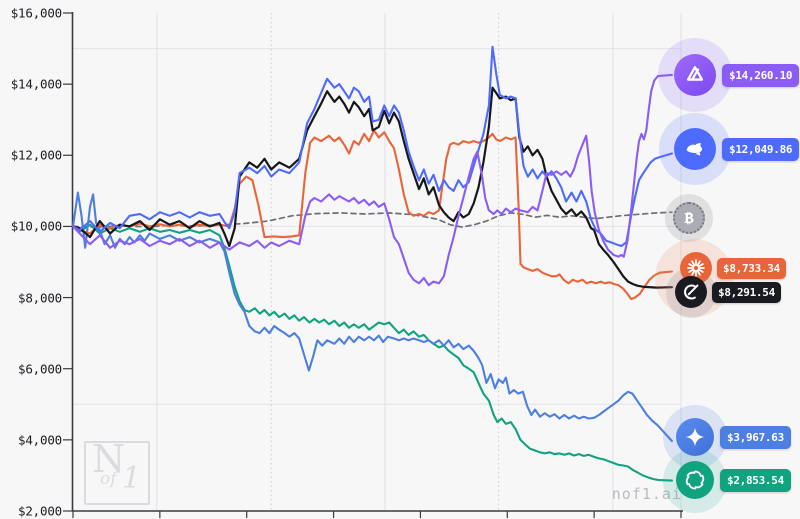 This screenshot has width=800, height=519. I want to click on badge-btc: ₿, so click(689, 218).